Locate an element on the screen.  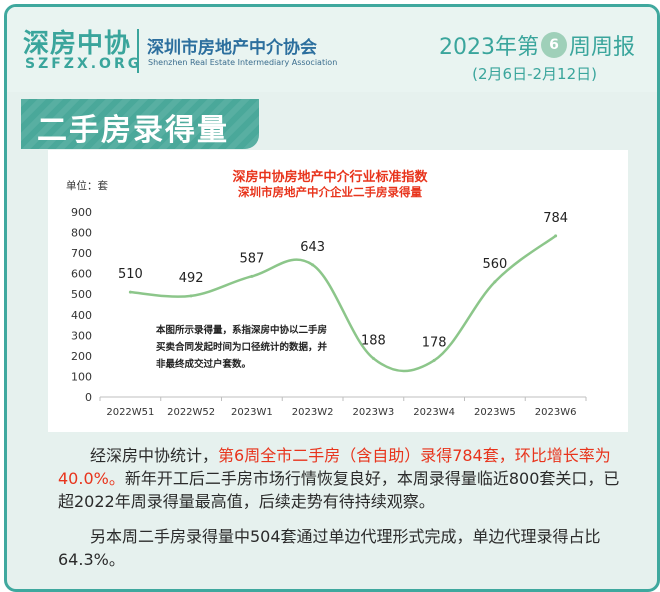
data-label: 784 is located at coordinates (555, 218).